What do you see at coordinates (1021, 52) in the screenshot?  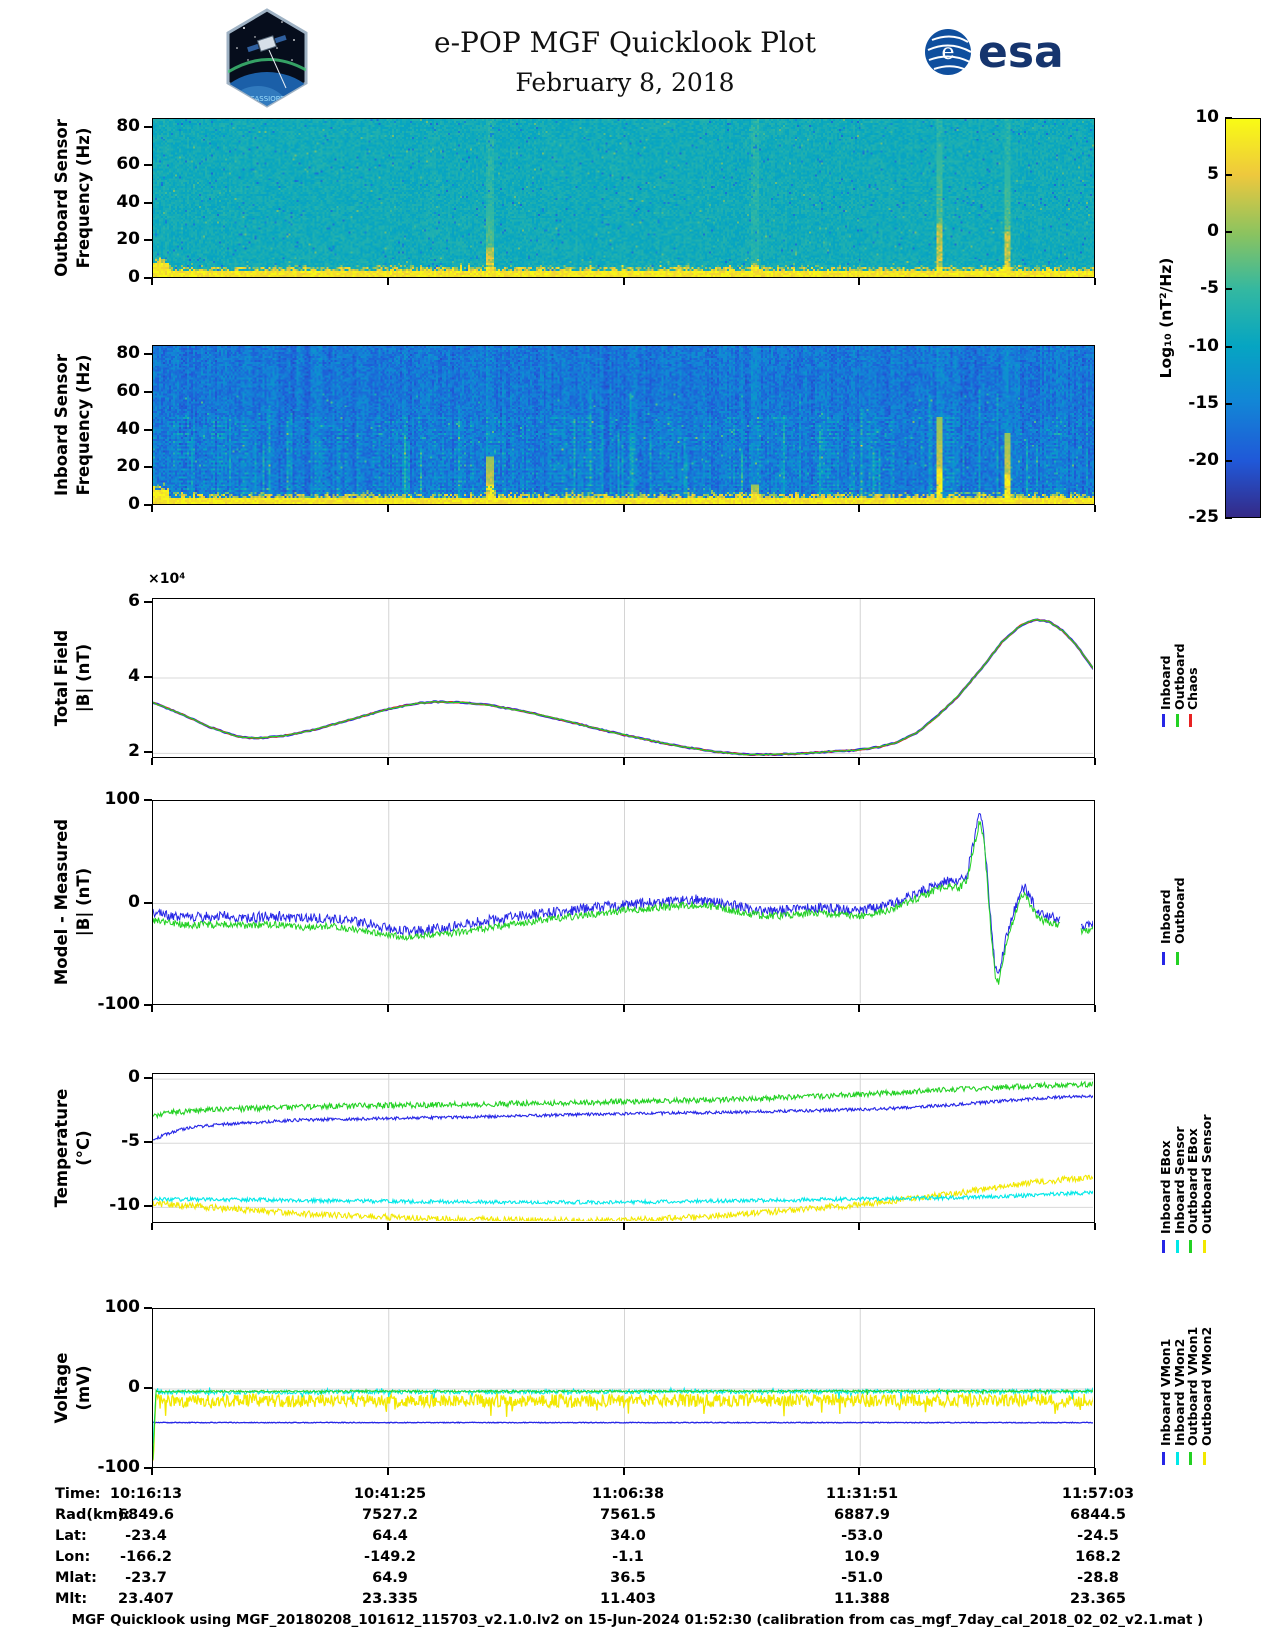 I see `esa-wordmark: esa` at bounding box center [1021, 52].